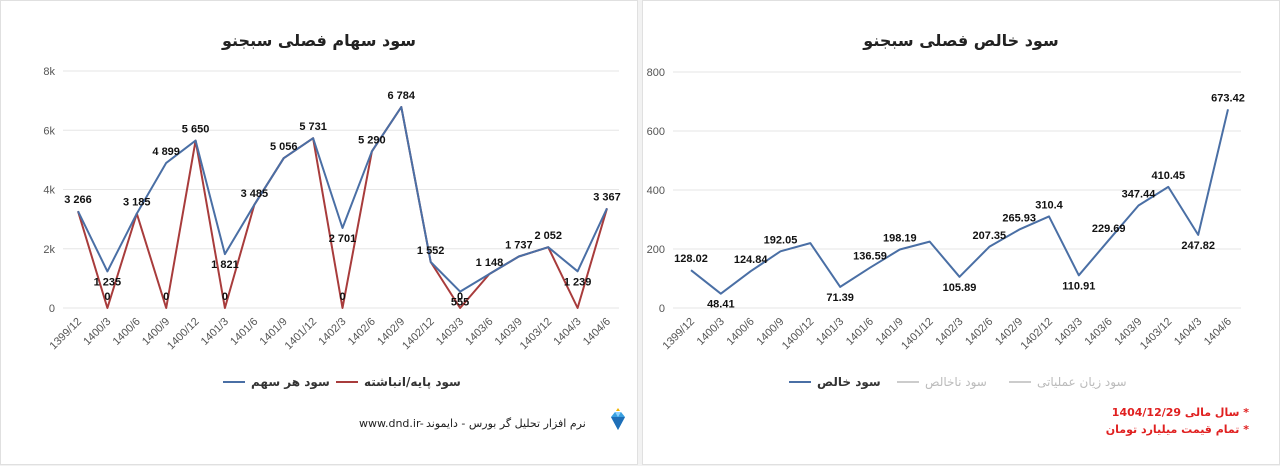  What do you see at coordinates (1228, 98) in the screenshot?
I see `data-label: 673.42` at bounding box center [1228, 98].